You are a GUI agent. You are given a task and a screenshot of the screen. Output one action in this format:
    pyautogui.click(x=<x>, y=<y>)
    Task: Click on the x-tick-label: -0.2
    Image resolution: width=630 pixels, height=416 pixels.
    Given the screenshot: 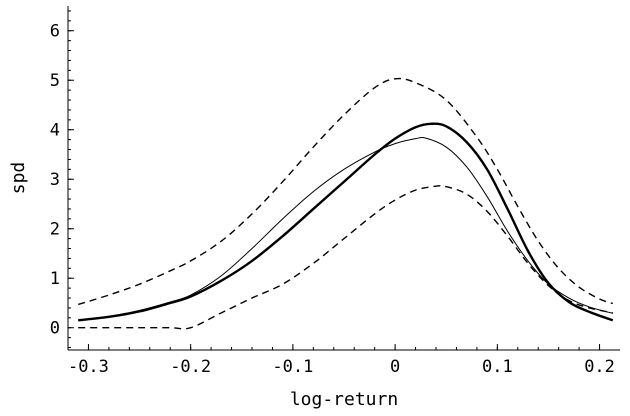 What is the action you would take?
    pyautogui.click(x=190, y=367)
    